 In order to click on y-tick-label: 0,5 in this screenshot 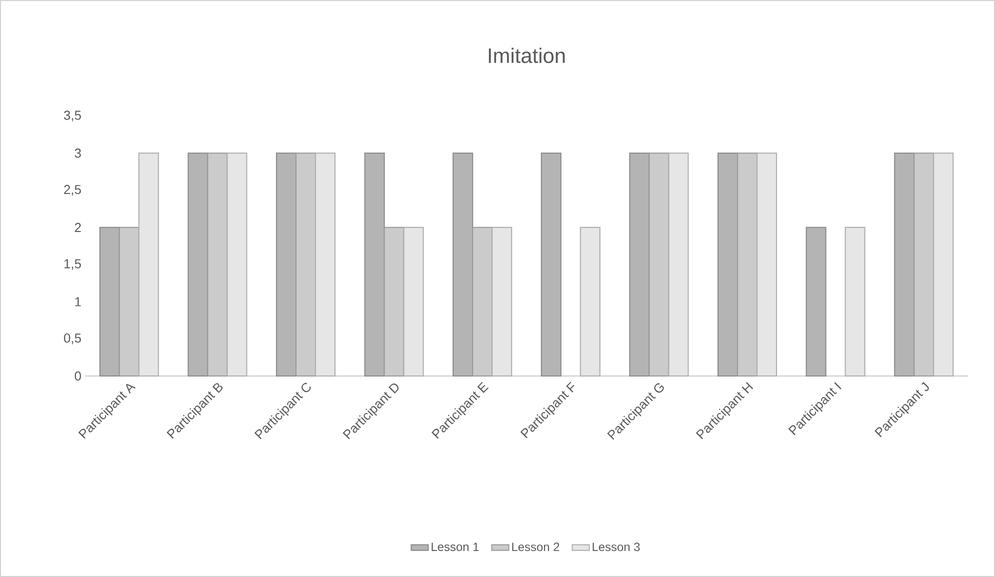, I will do `click(72, 339)`.